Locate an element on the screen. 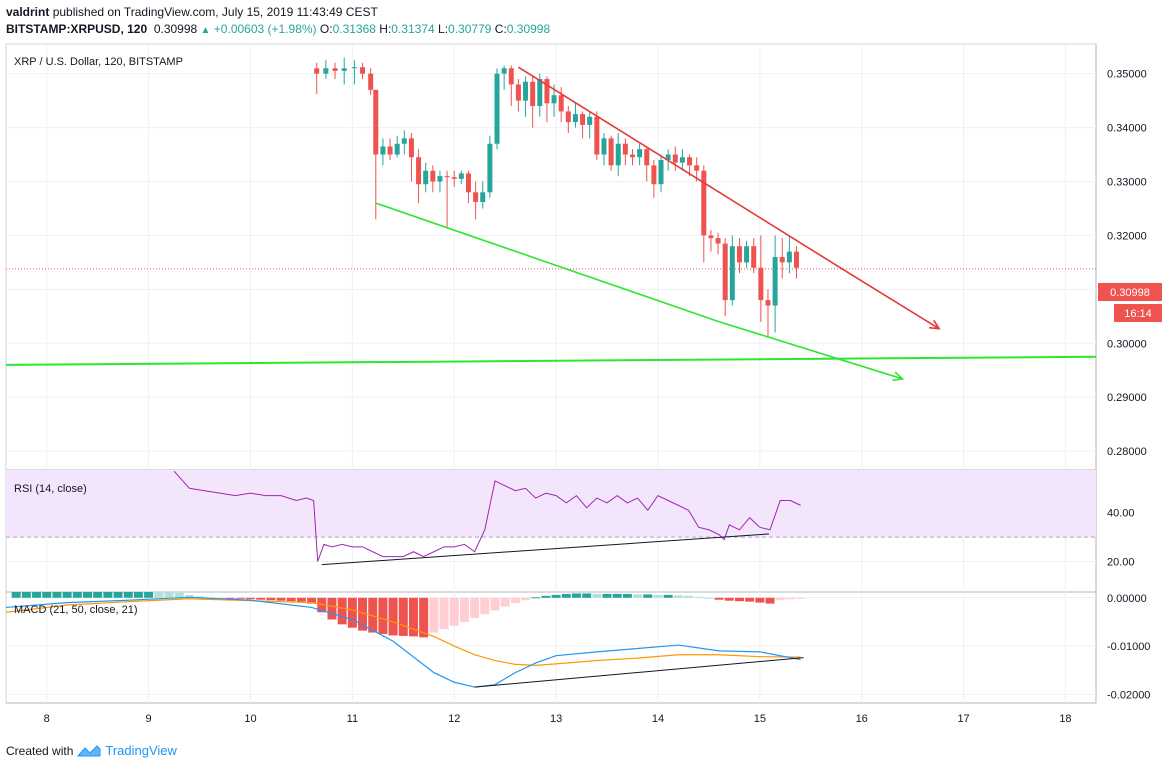 The image size is (1170, 768). created-with-text: Created with is located at coordinates (40, 750).